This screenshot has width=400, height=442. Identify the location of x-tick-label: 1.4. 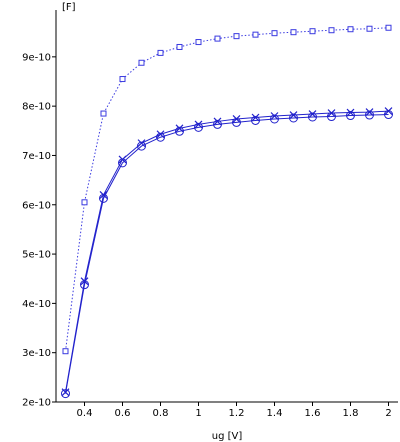
(275, 413).